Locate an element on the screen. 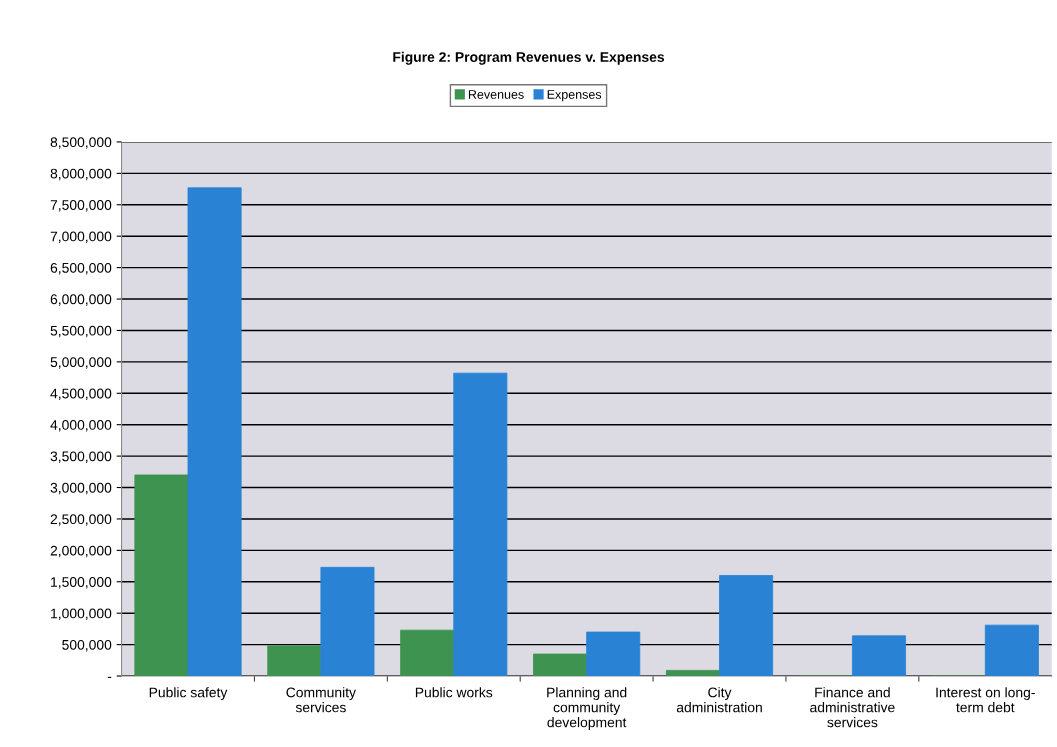 This screenshot has width=1057, height=747. legend-label: Revenues is located at coordinates (496, 94).